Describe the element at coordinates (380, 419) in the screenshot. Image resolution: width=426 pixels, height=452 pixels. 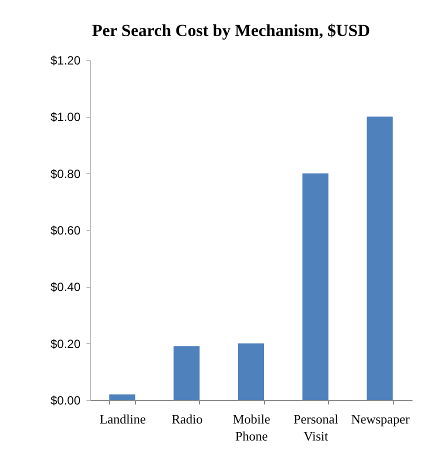
I see `x-tick-label: Newspaper` at that location.